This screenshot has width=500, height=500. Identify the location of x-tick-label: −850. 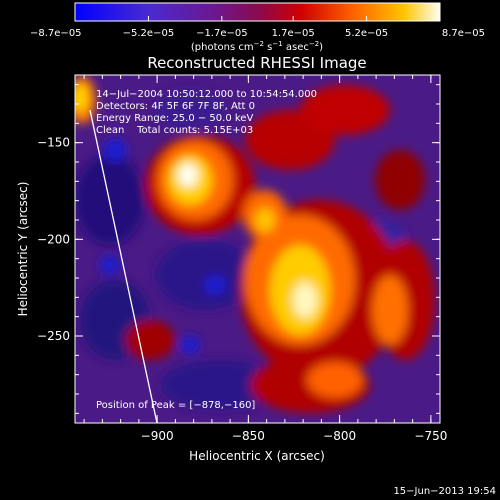
(248, 436).